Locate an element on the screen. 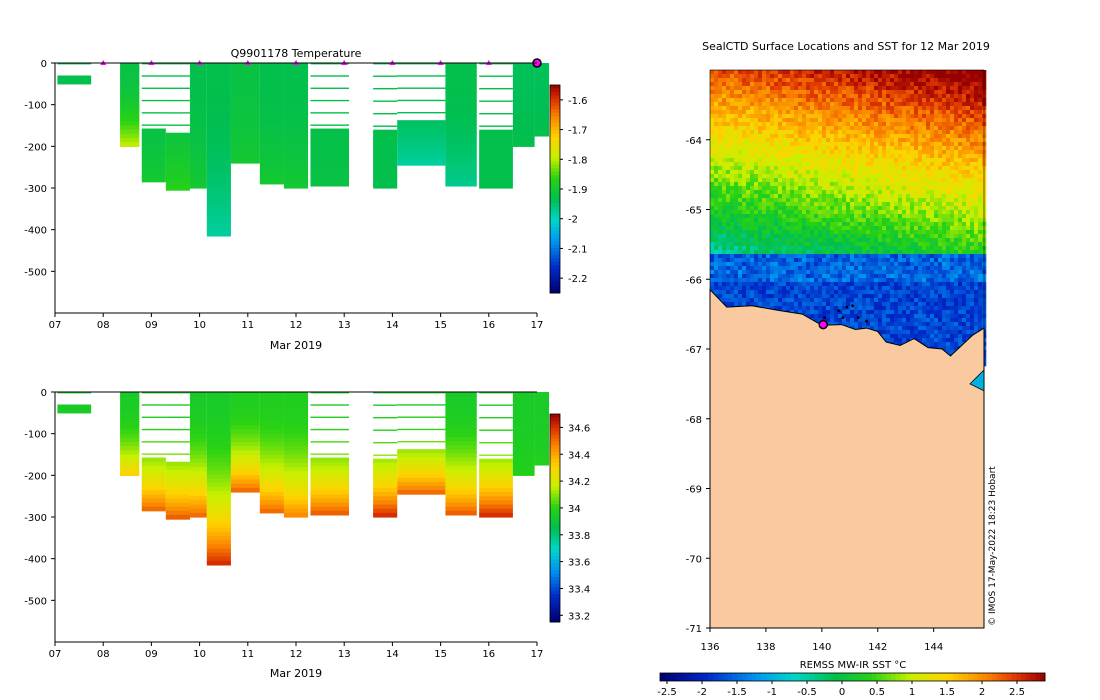 Image resolution: width=1100 pixels, height=700 pixels. colorbar-tick-label: -1.9 is located at coordinates (578, 190).